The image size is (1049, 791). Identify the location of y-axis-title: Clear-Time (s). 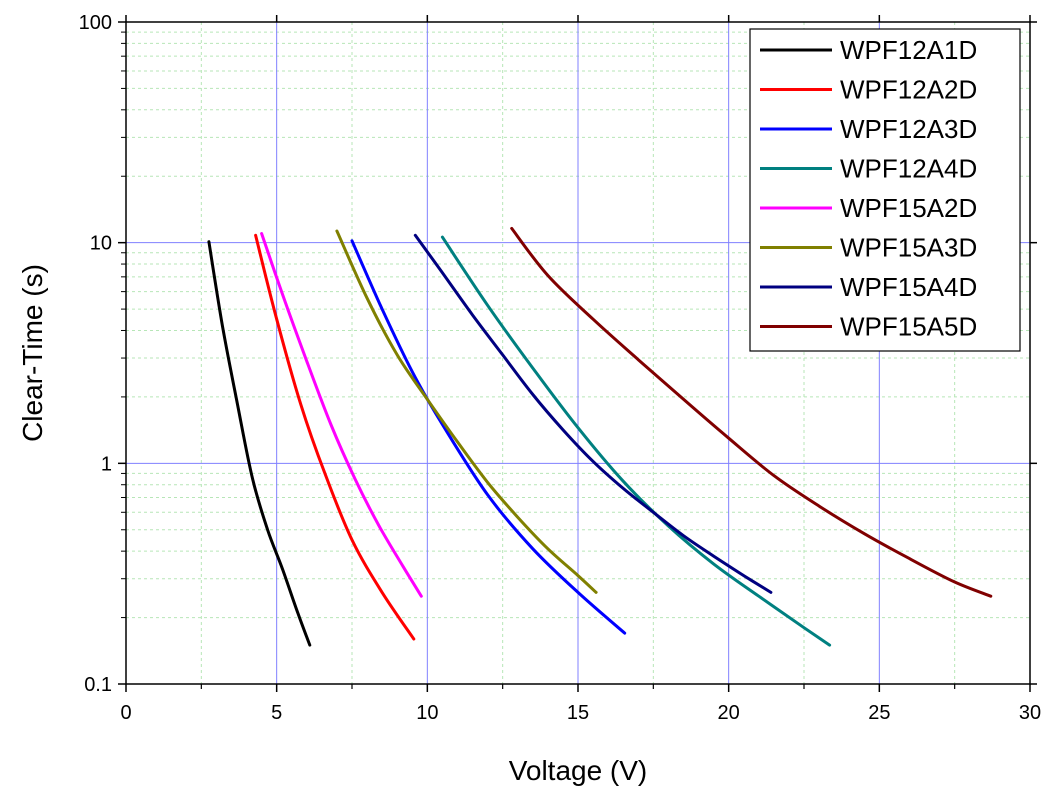
(32, 353).